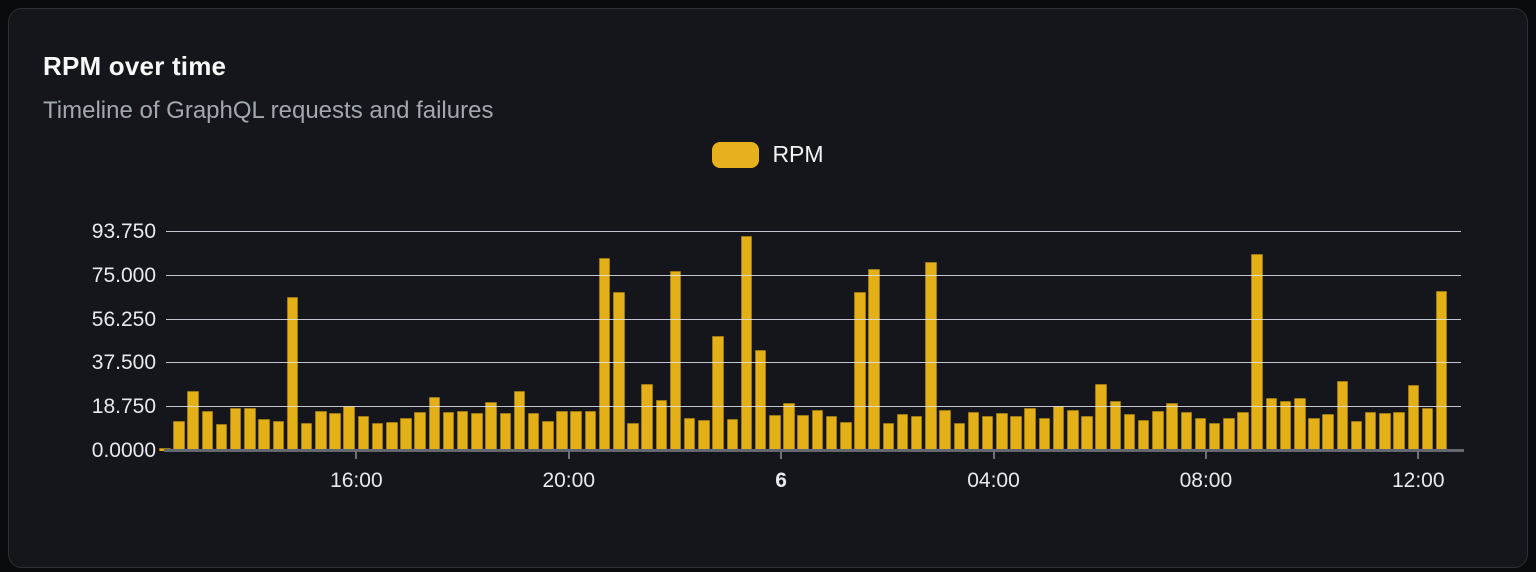 This screenshot has height=572, width=1536. Describe the element at coordinates (82, 341) in the screenshot. I see `y-axis: 0.0000 18.750 37.500 56.250 75.000 93.750` at that location.